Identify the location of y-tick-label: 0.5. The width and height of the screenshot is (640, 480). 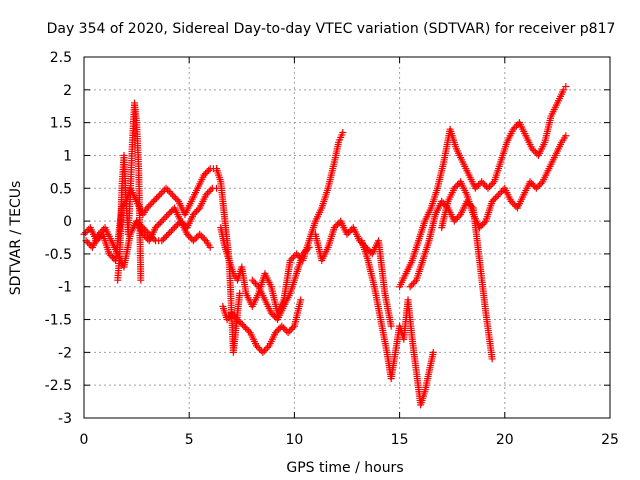
(61, 189).